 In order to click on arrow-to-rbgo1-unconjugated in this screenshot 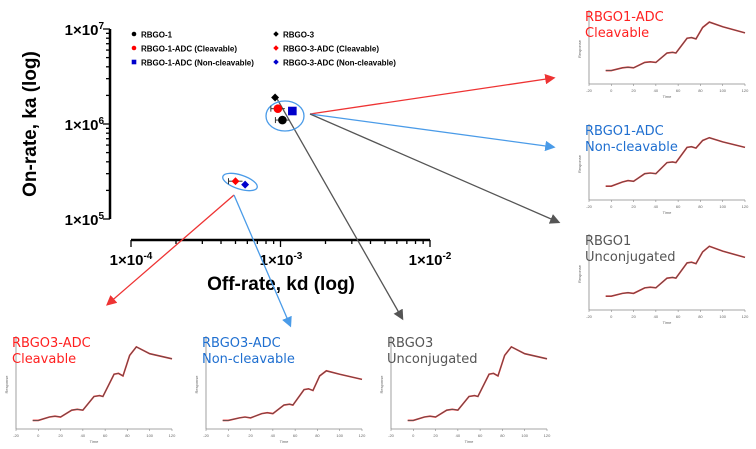, I will do `click(435, 168)`.